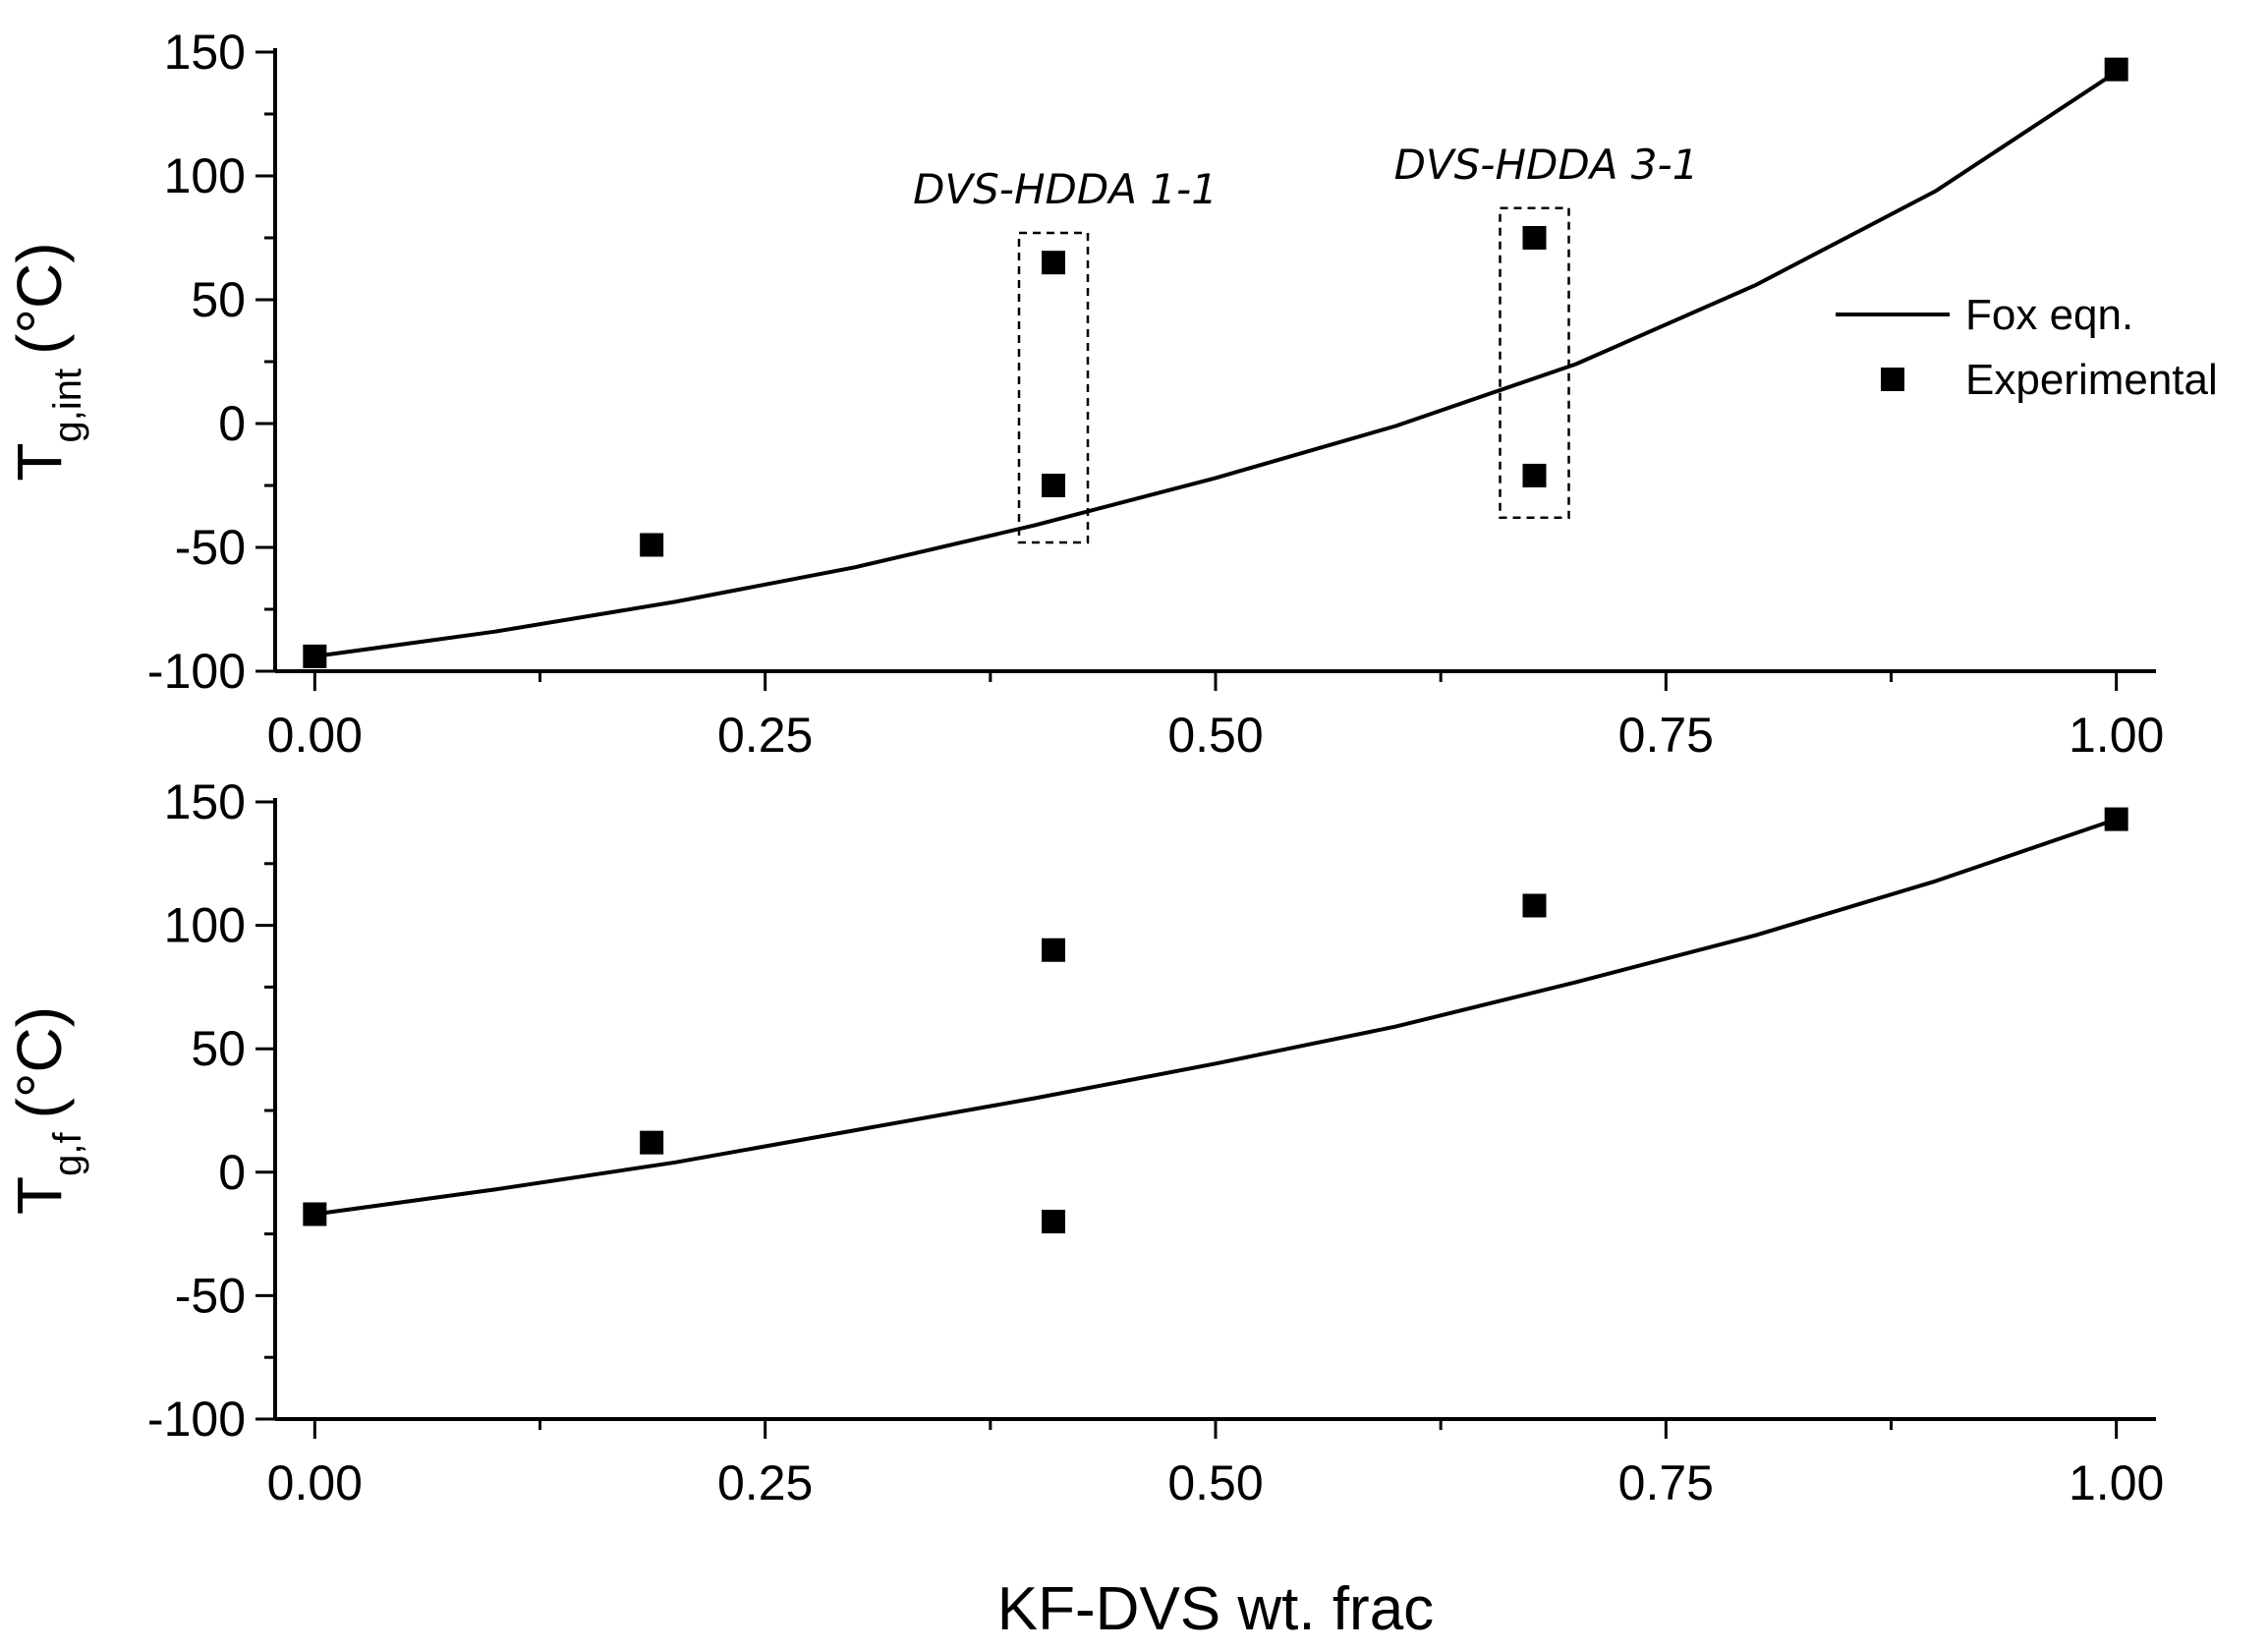  Describe the element at coordinates (2049, 315) in the screenshot. I see `legend-label: Fox eqn.` at that location.